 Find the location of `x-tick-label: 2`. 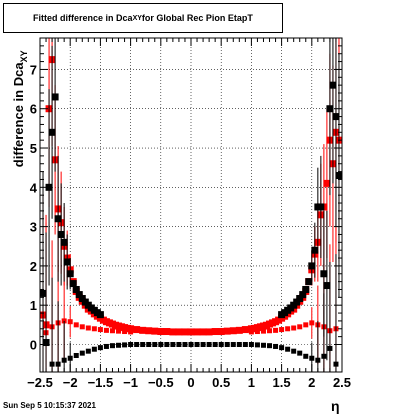

x-tick-label: 2 is located at coordinates (311, 382).